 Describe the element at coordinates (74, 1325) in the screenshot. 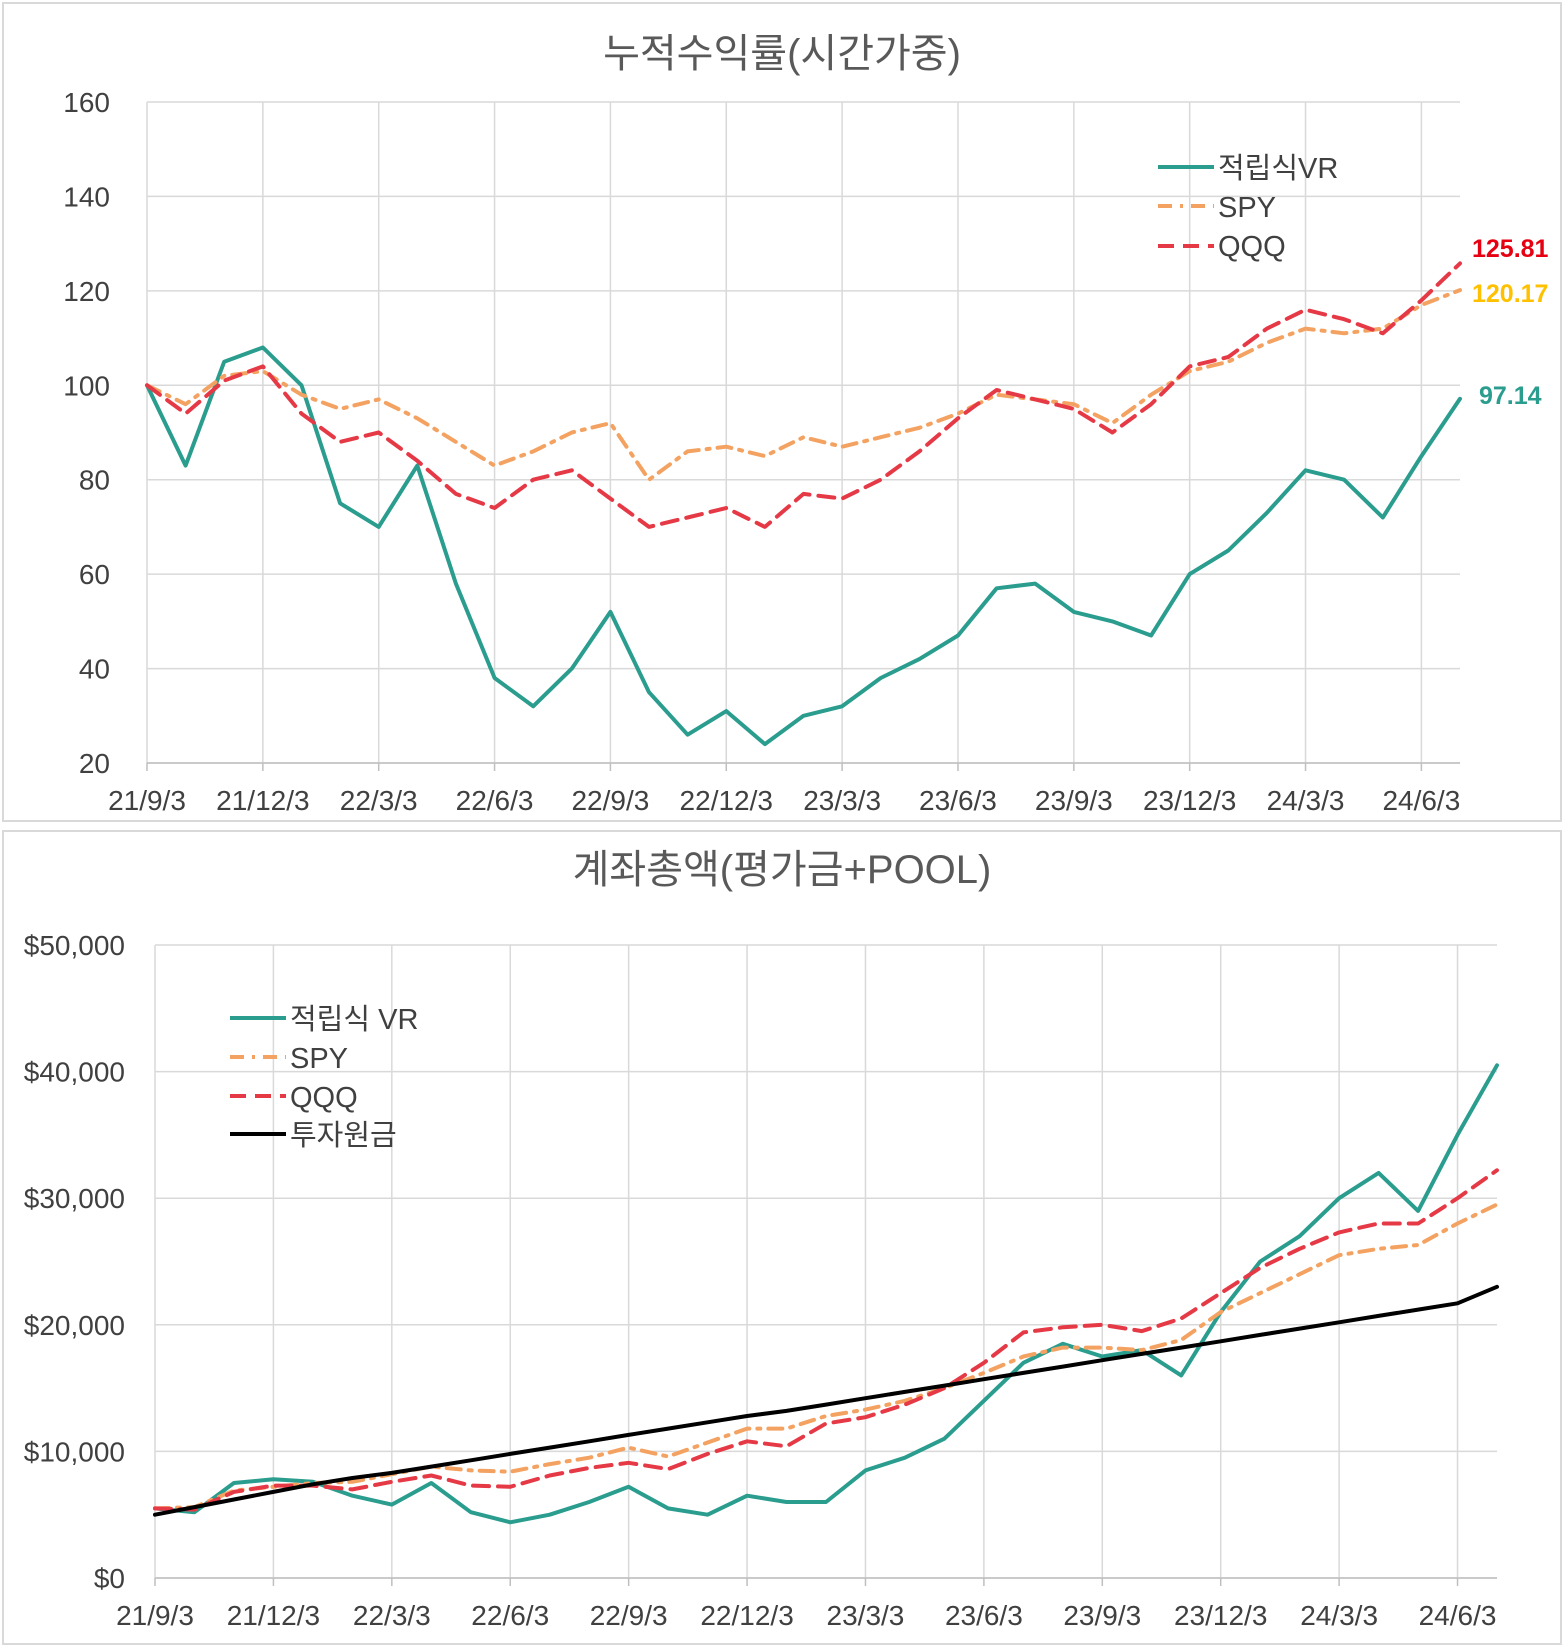

I see `y-tick-label: $20,000` at that location.